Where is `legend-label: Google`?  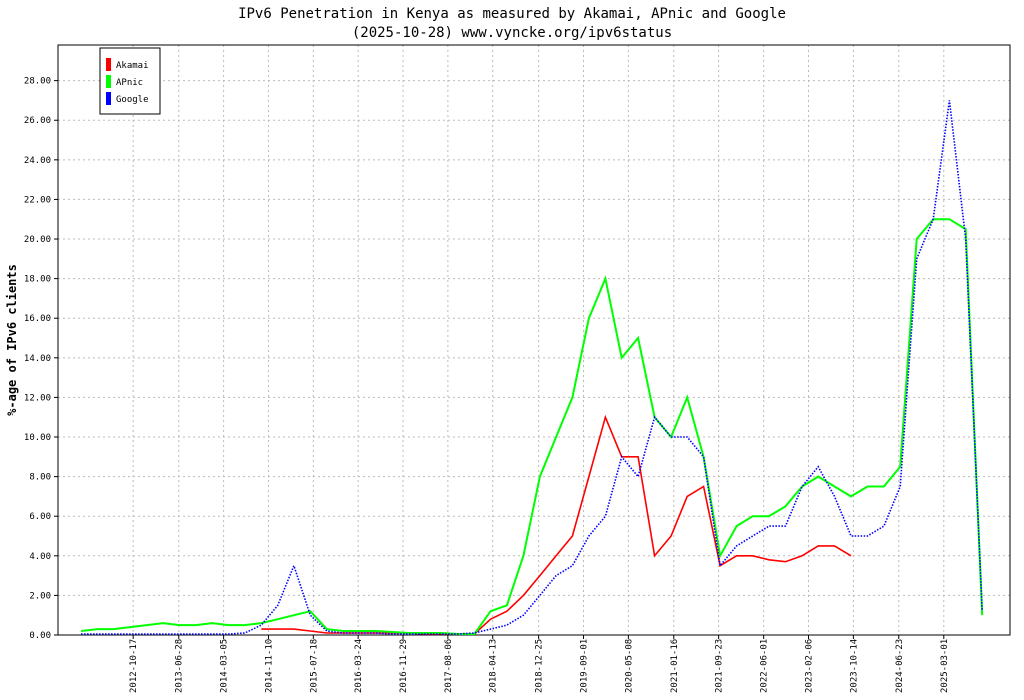 legend-label: Google is located at coordinates (132, 100).